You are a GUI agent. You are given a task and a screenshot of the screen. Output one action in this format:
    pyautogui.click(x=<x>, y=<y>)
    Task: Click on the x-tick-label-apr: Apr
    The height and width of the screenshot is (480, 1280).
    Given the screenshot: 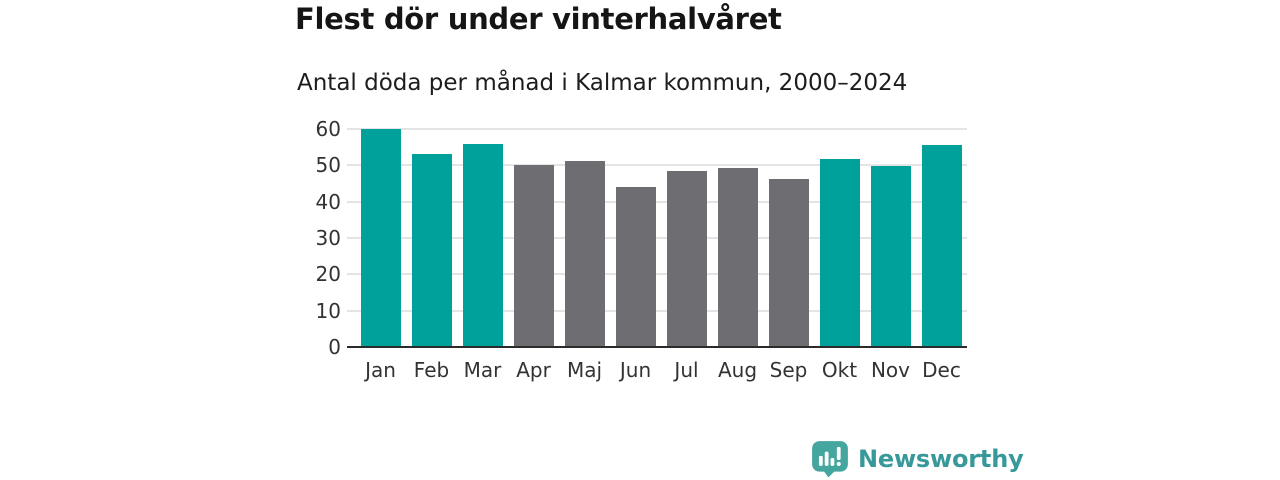 What is the action you would take?
    pyautogui.click(x=533, y=370)
    